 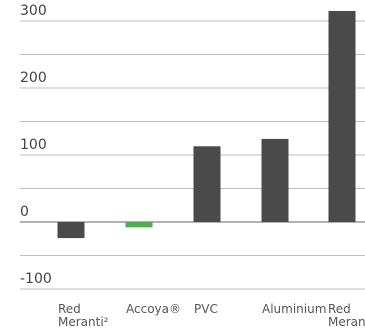 What do you see at coordinates (36, 279) in the screenshot?
I see `y-tick-label: -100` at bounding box center [36, 279].